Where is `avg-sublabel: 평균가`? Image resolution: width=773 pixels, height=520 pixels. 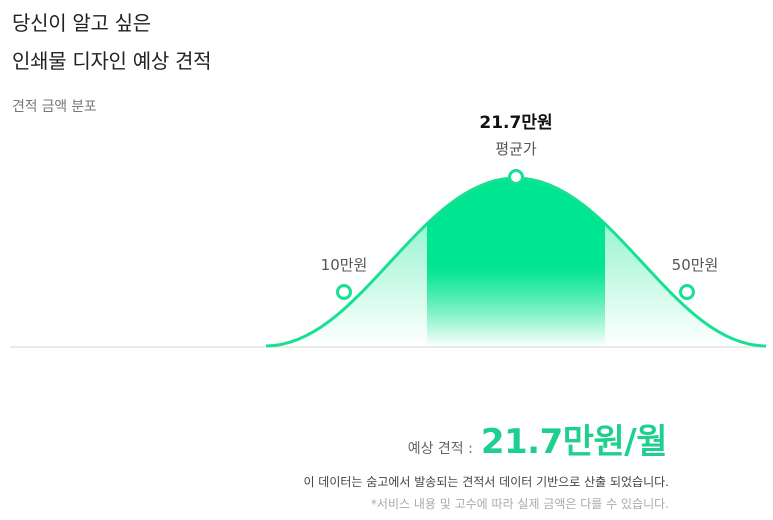 avg-sublabel: 평균가 is located at coordinates (516, 149).